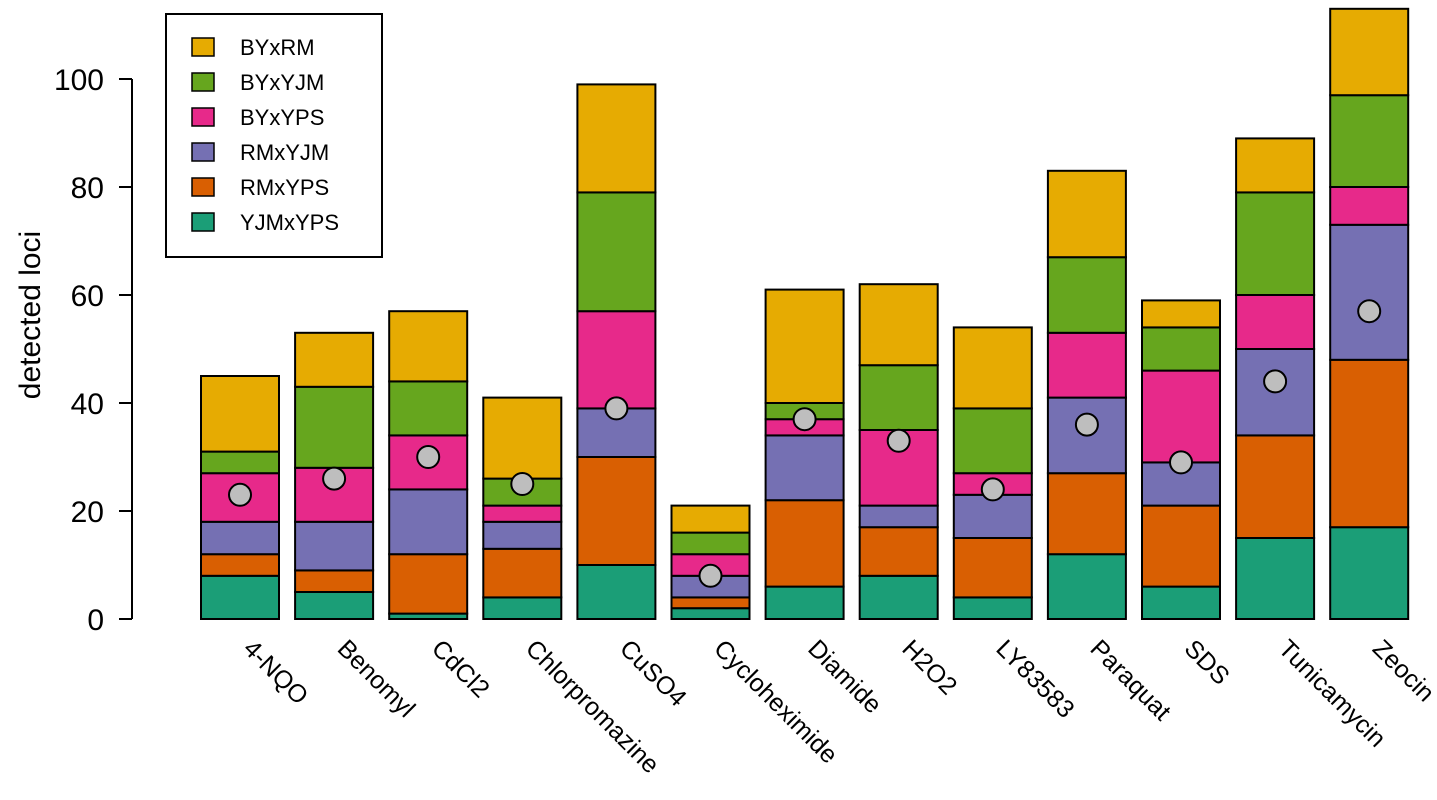 This screenshot has height=800, width=1437. What do you see at coordinates (334, 427) in the screenshot?
I see `bar-segment-benomyl-byxyjm` at bounding box center [334, 427].